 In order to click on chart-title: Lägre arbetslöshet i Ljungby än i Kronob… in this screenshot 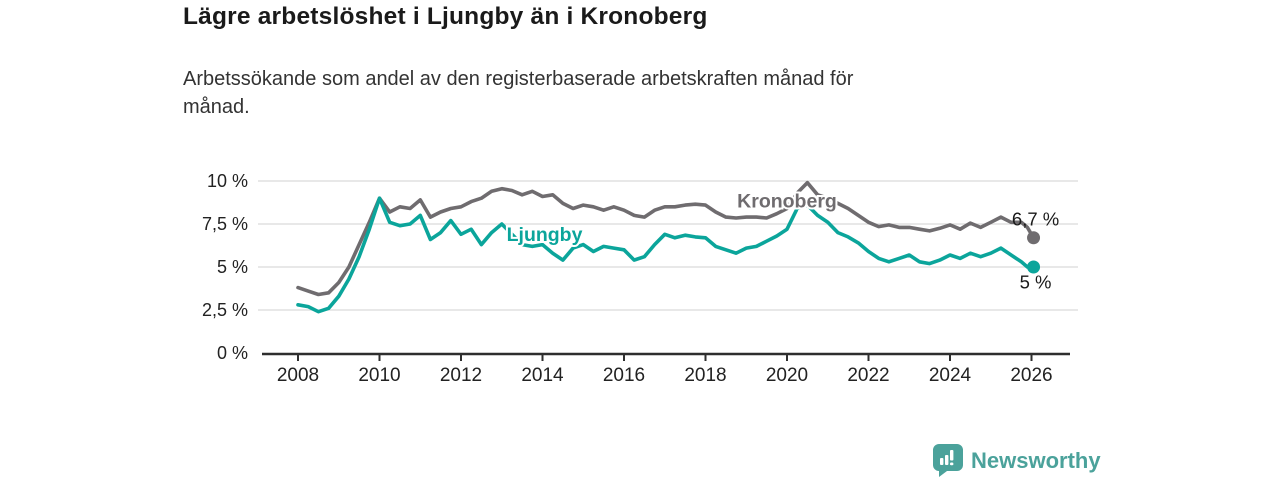, I will do `click(445, 16)`.